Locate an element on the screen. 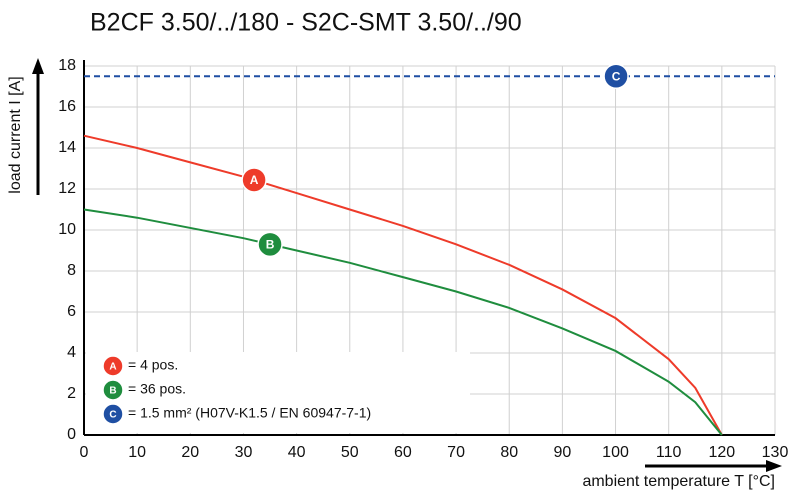  legend-label: = 36 pos. is located at coordinates (157, 389).